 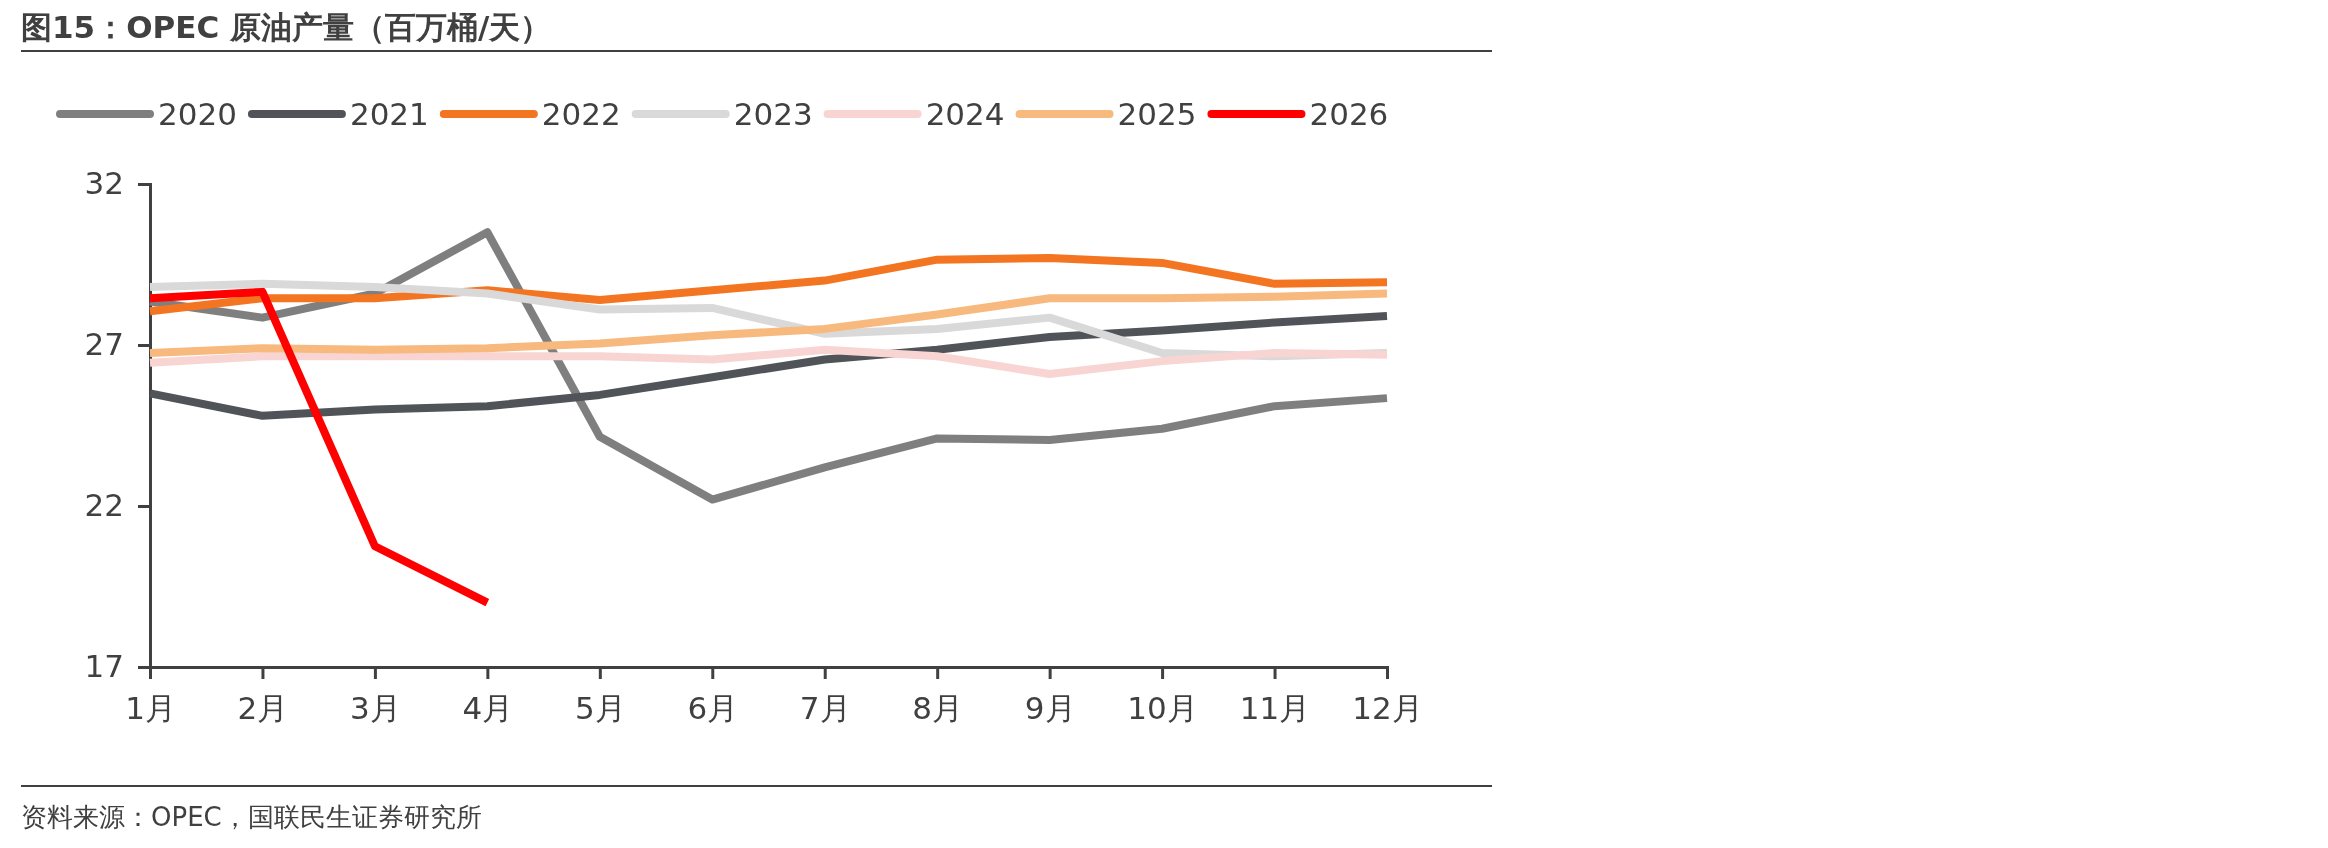 I want to click on legend-label: 2026, so click(x=1349, y=114).